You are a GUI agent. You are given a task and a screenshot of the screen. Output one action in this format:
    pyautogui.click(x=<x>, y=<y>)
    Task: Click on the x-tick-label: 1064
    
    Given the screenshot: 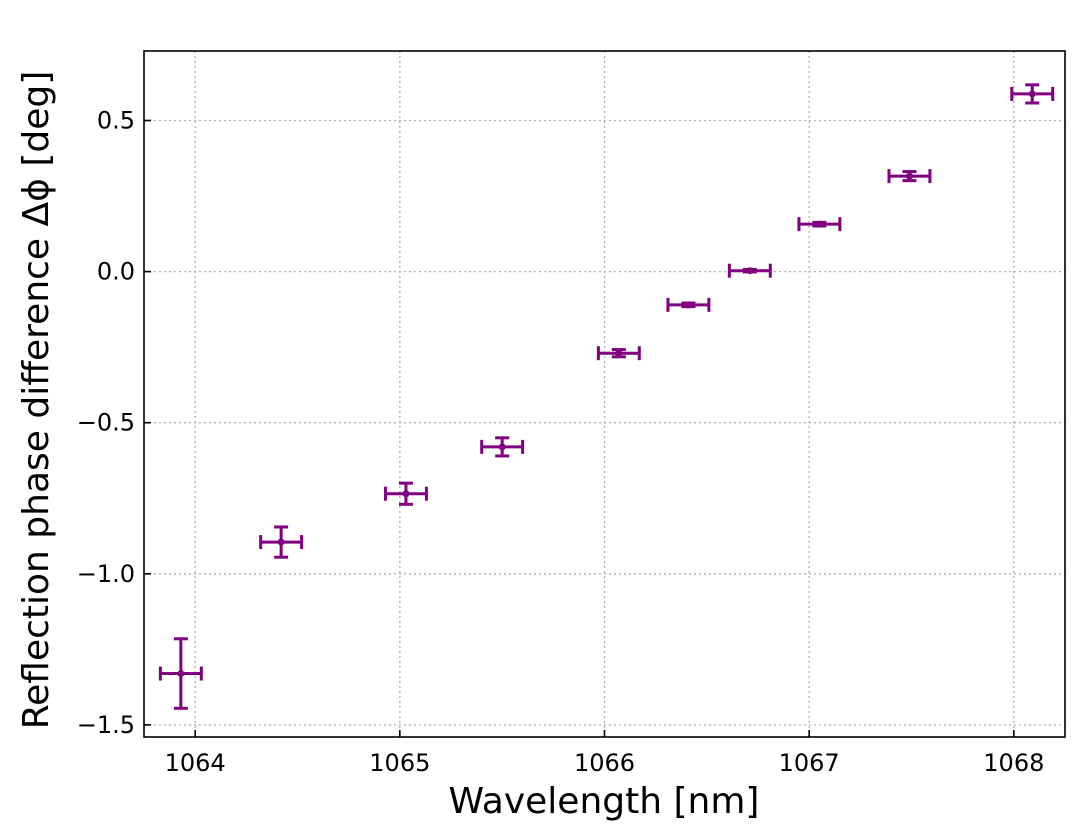 What is the action you would take?
    pyautogui.click(x=195, y=763)
    